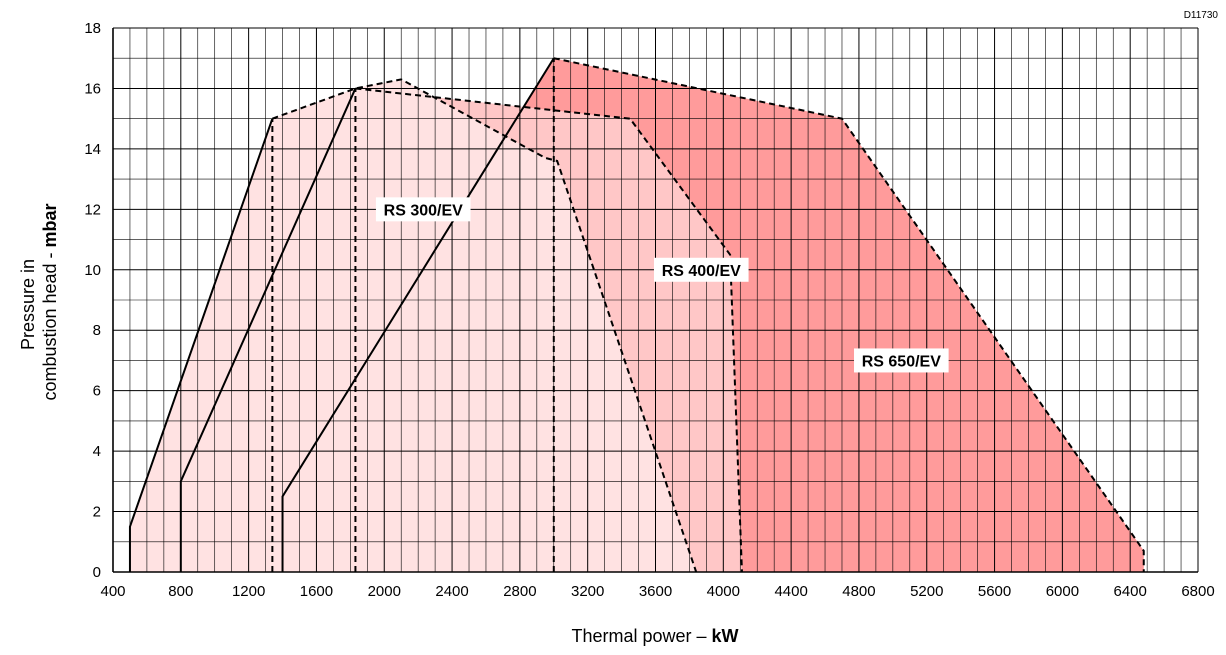  What do you see at coordinates (97, 512) in the screenshot?
I see `y-tick-label: 2` at bounding box center [97, 512].